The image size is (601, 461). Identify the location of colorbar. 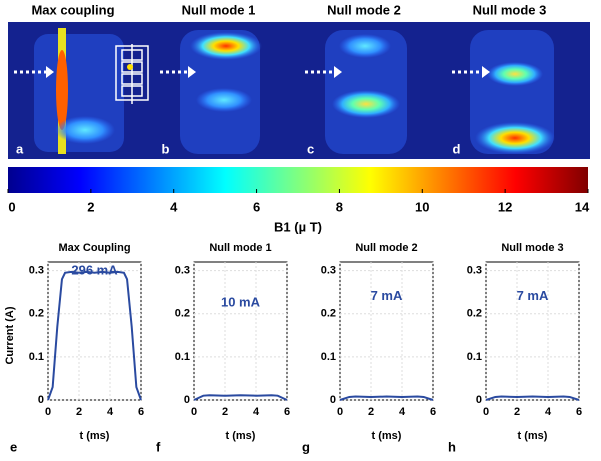
(298, 180).